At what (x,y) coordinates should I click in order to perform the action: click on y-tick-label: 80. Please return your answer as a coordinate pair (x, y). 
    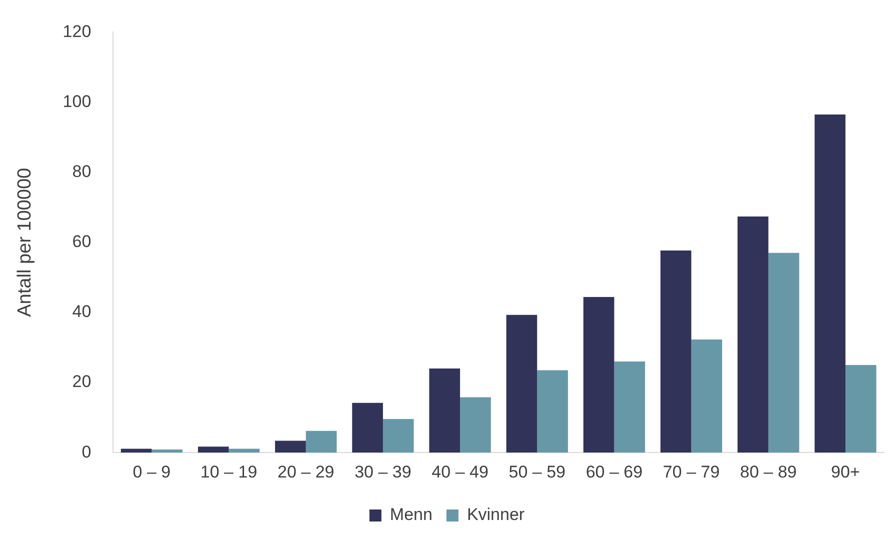
    Looking at the image, I should click on (82, 172).